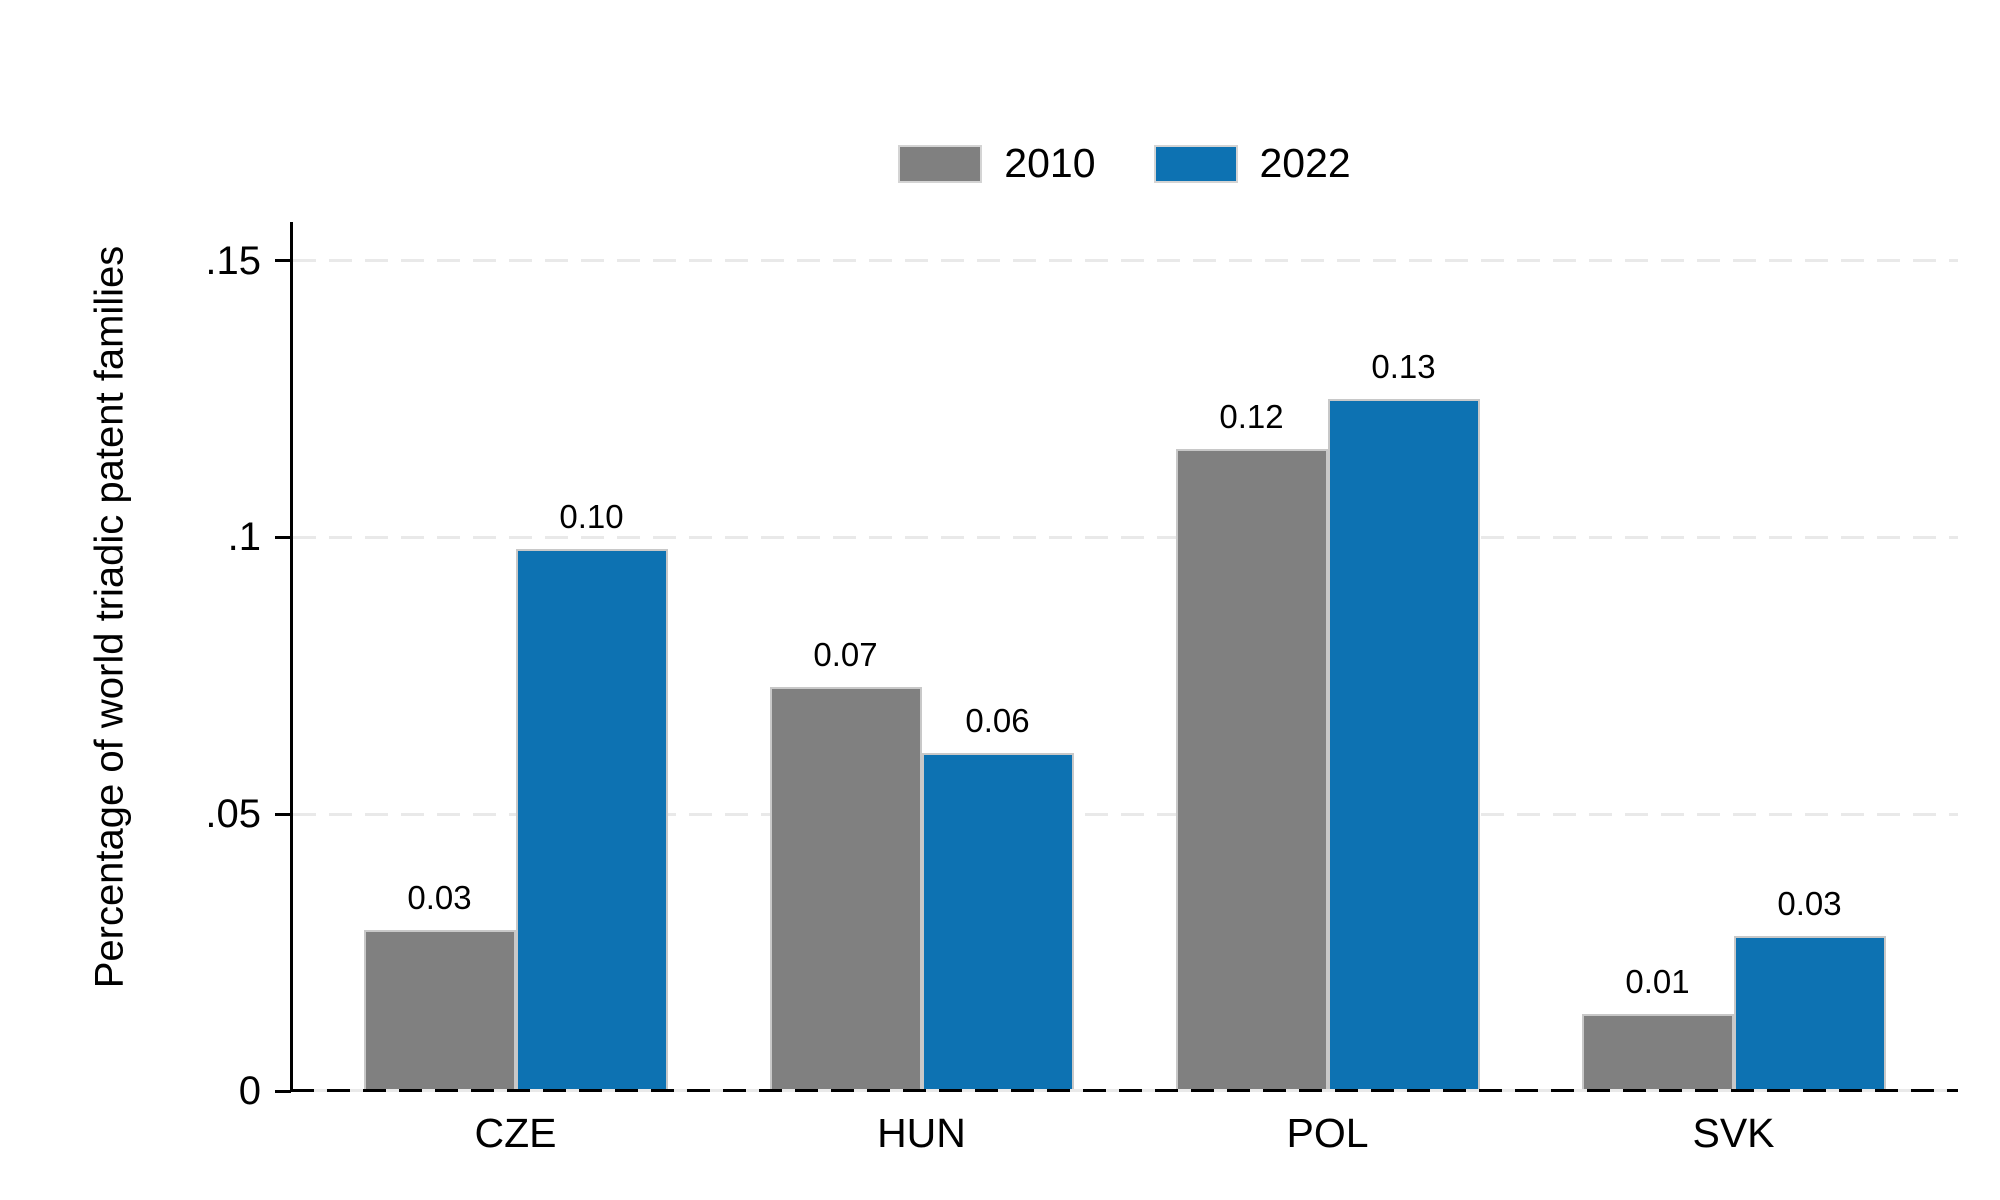 This screenshot has width=2000, height=1200. Describe the element at coordinates (1657, 1052) in the screenshot. I see `bar-2010-SVK` at that location.